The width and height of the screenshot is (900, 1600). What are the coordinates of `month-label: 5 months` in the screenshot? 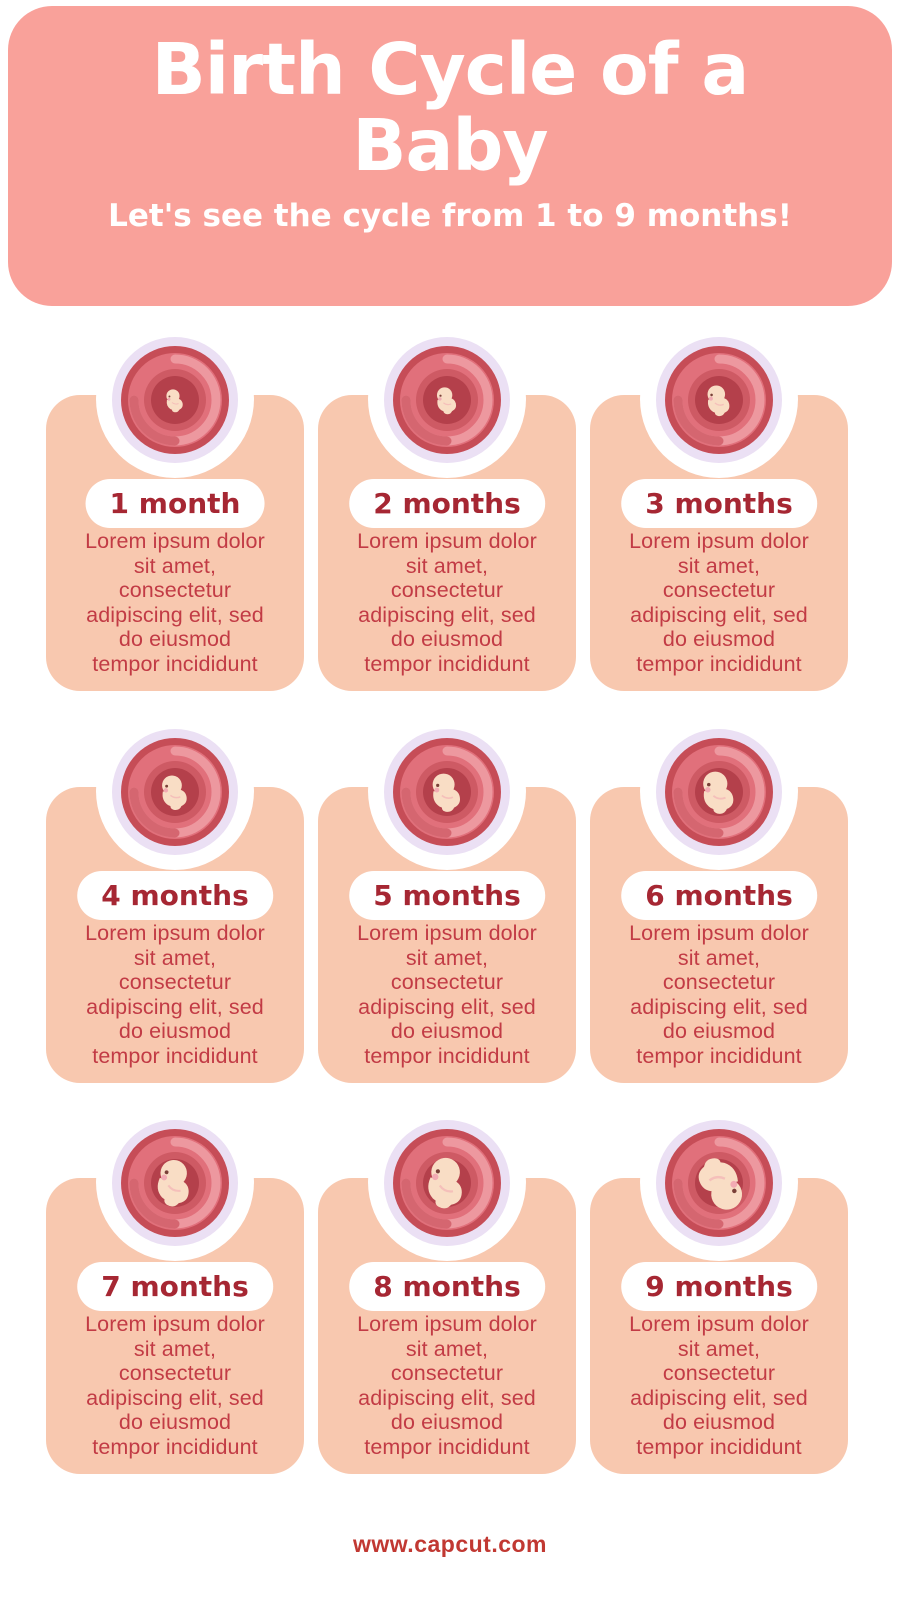 It's located at (447, 895).